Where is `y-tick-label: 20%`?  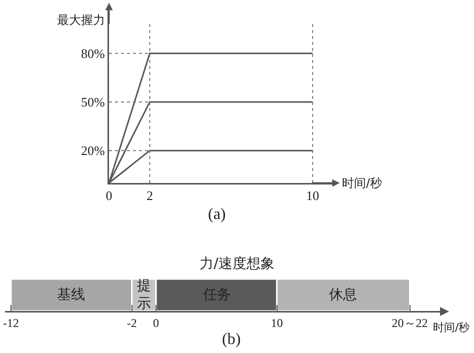 y-tick-label: 20% is located at coordinates (93, 150).